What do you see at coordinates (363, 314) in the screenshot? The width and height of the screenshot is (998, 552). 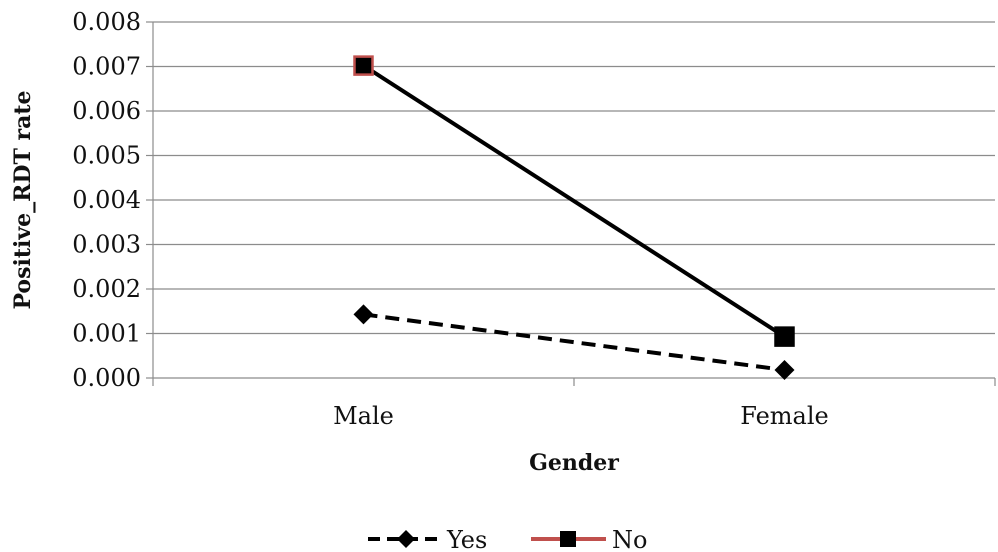 I see `data-point-yes-male` at bounding box center [363, 314].